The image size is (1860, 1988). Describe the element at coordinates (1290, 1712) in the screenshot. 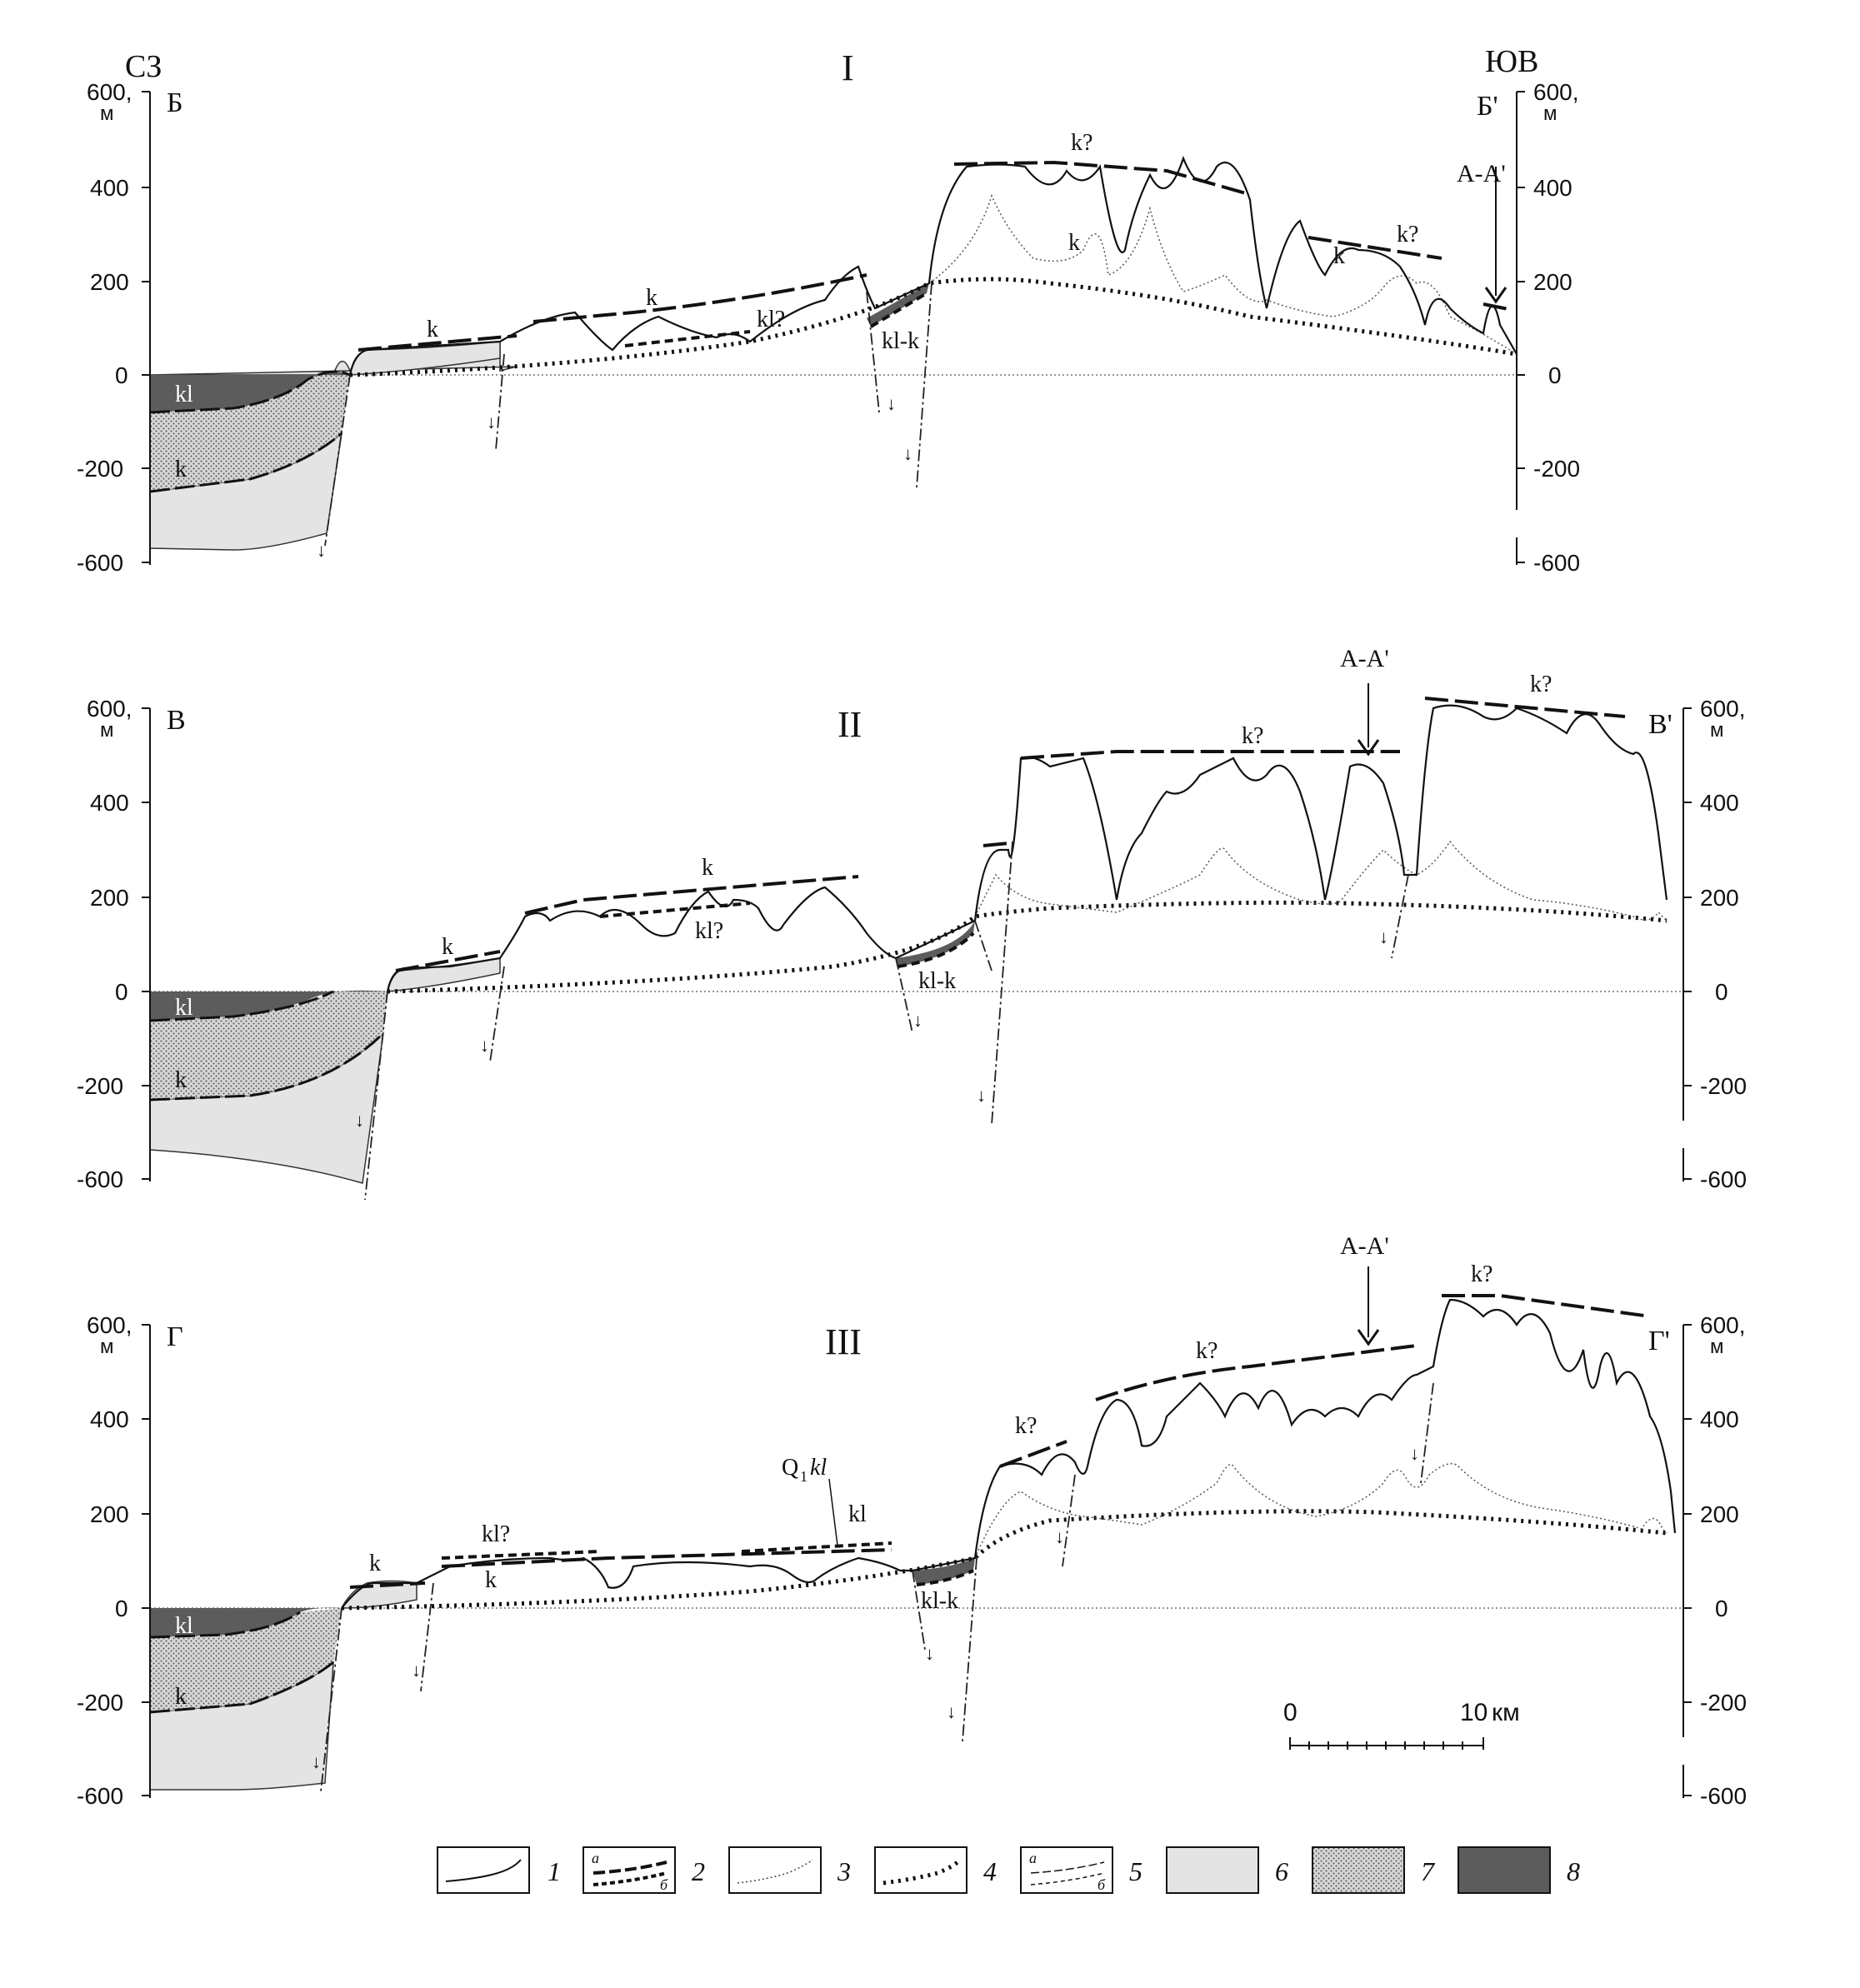

I see `scale-start: 0` at that location.